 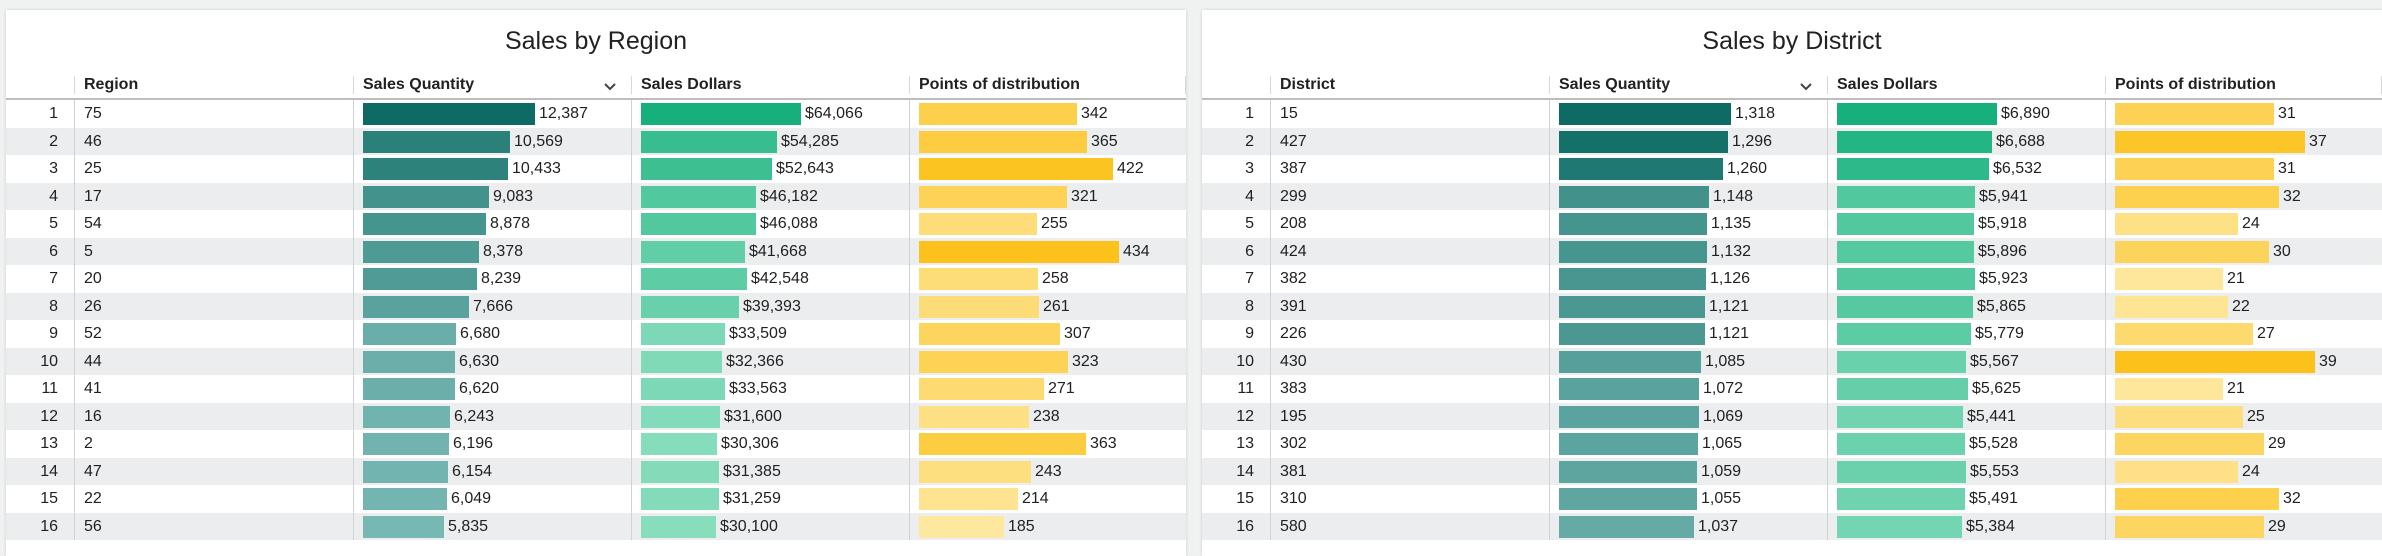 I want to click on name-column-header: District, so click(x=1308, y=84).